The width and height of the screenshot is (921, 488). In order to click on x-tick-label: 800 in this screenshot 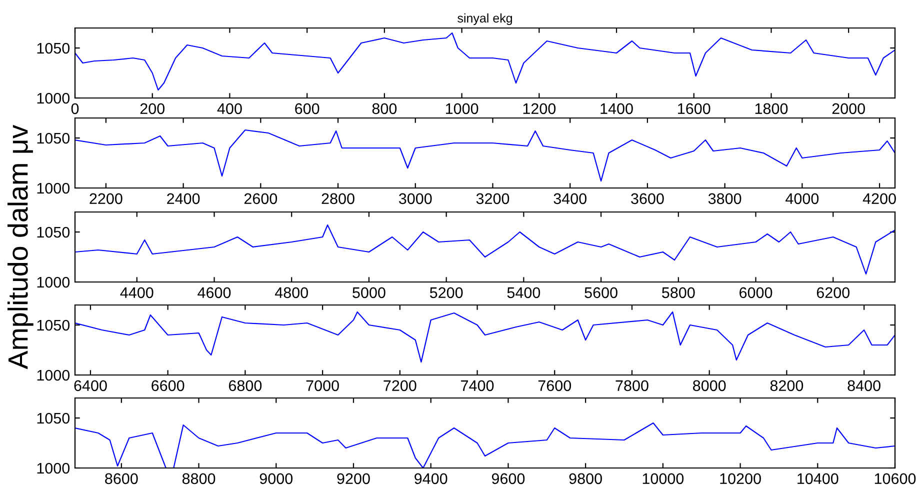, I will do `click(384, 108)`.